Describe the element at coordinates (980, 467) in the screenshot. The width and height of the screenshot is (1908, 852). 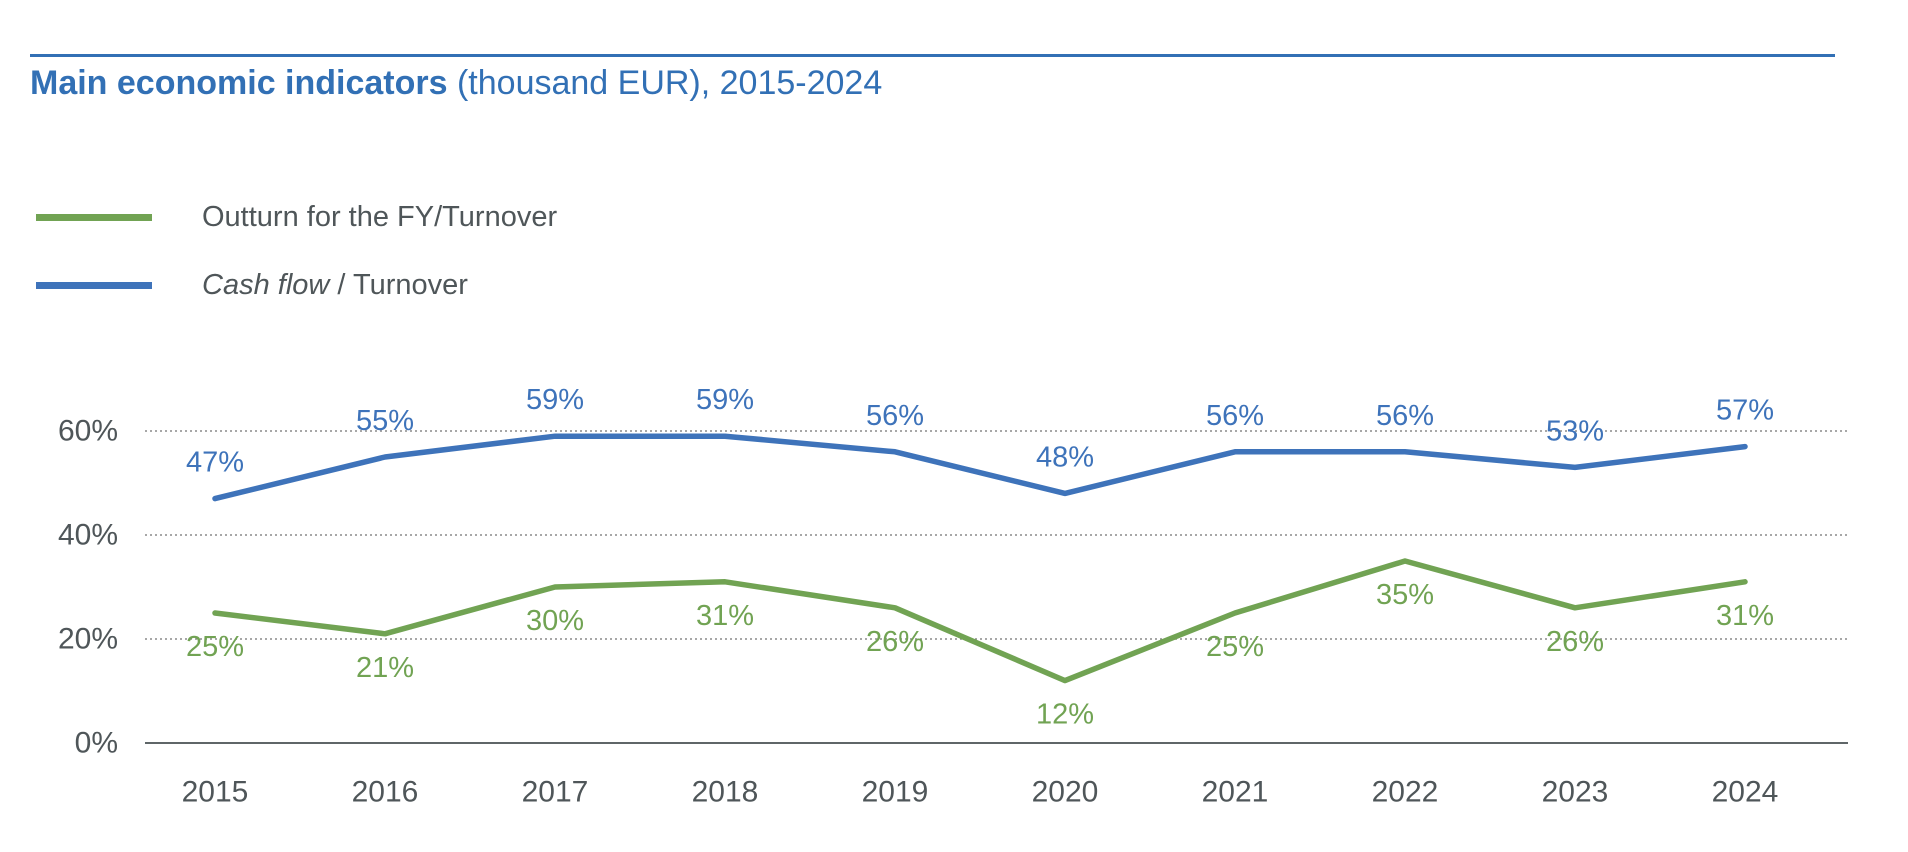
I see `series-line-cash-flow` at that location.